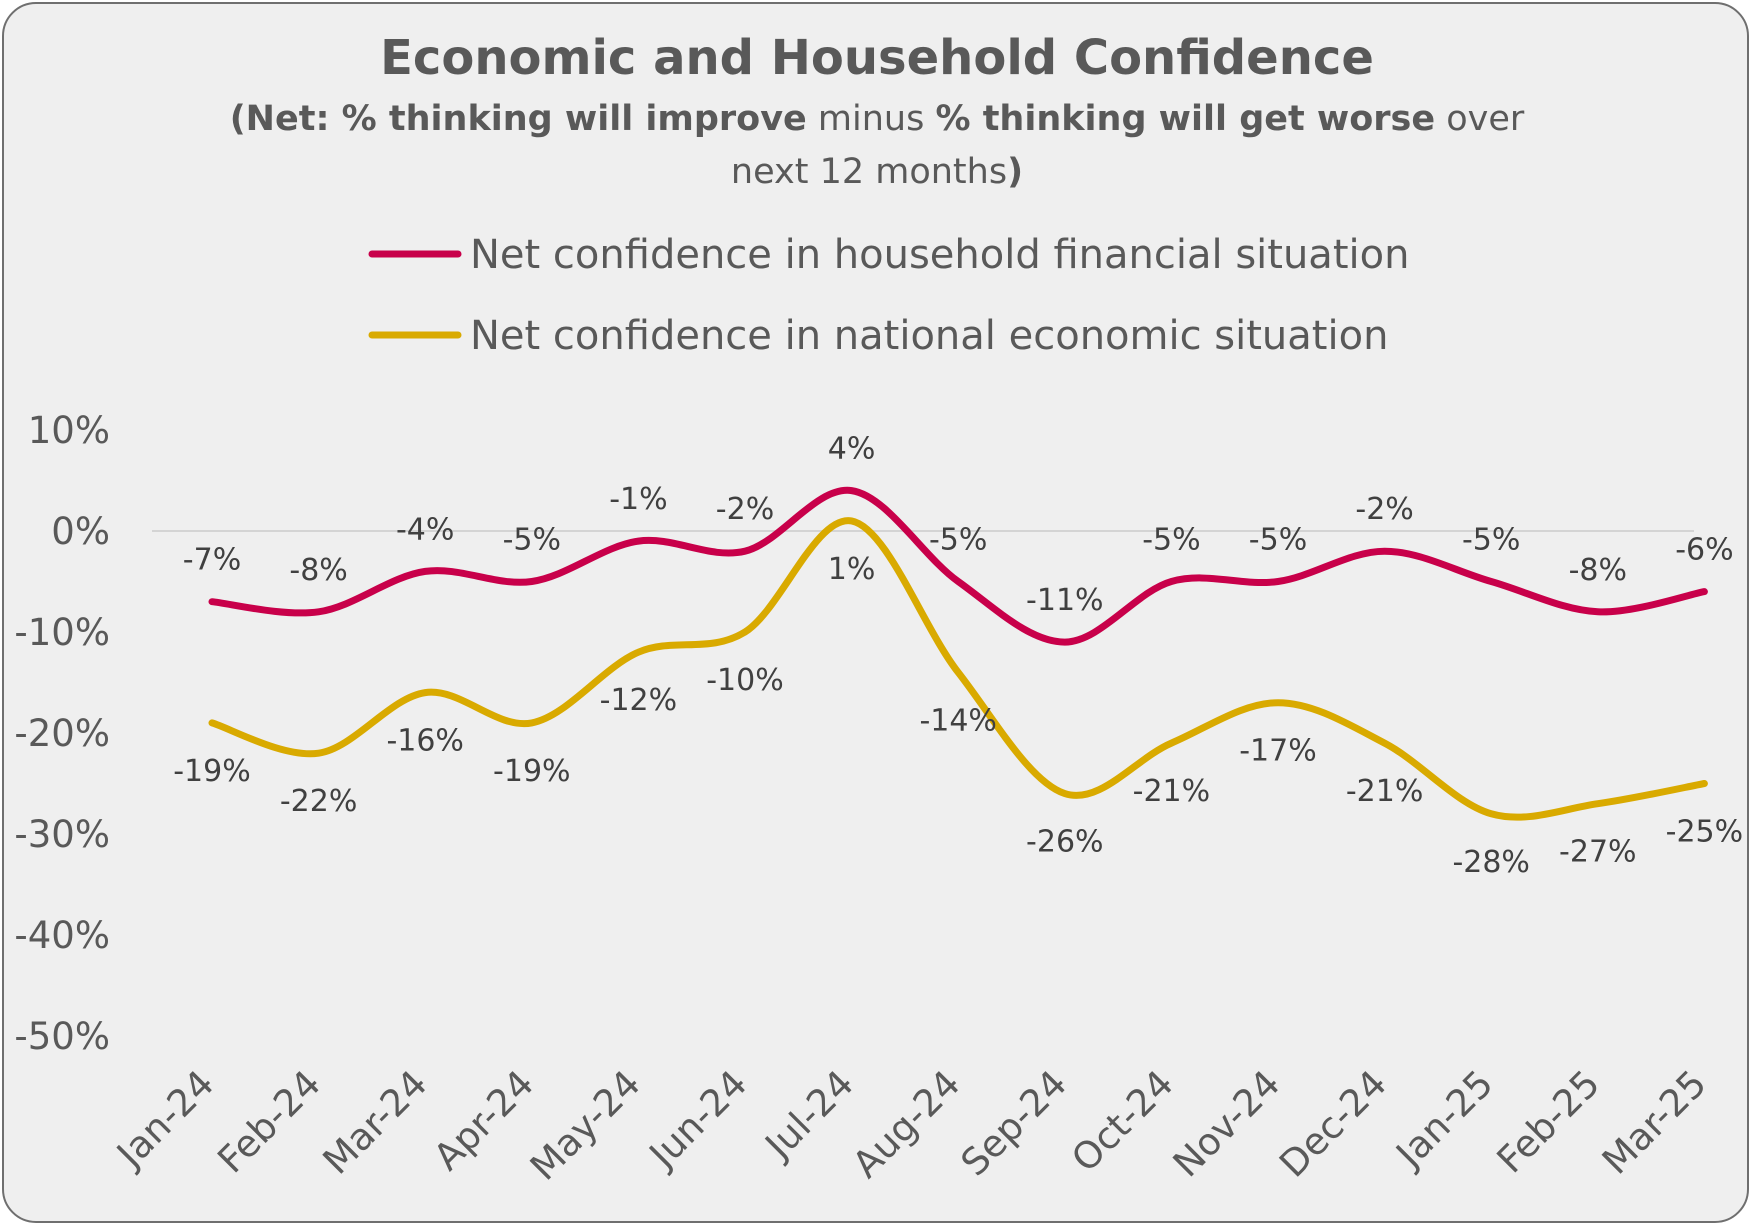  I want to click on data-label: -12%, so click(639, 700).